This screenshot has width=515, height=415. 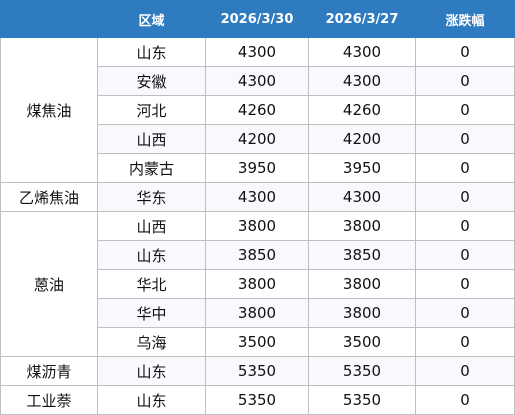 What do you see at coordinates (49, 284) in the screenshot?
I see `product-group-cell: 蒽油` at bounding box center [49, 284].